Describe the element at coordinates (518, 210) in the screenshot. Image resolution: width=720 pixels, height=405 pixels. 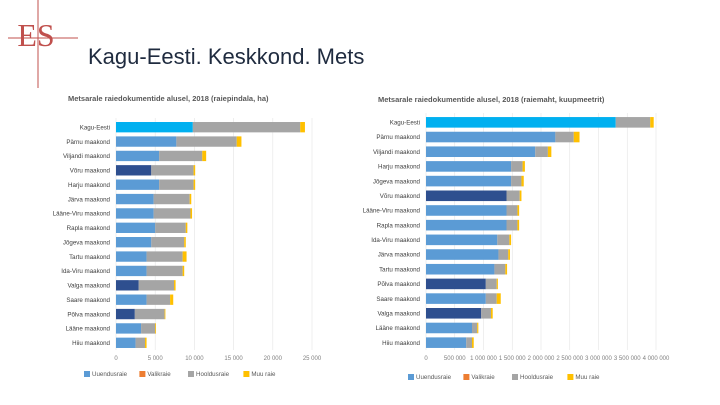
I see `bar-muu-raie-laane-viru-maakond` at that location.